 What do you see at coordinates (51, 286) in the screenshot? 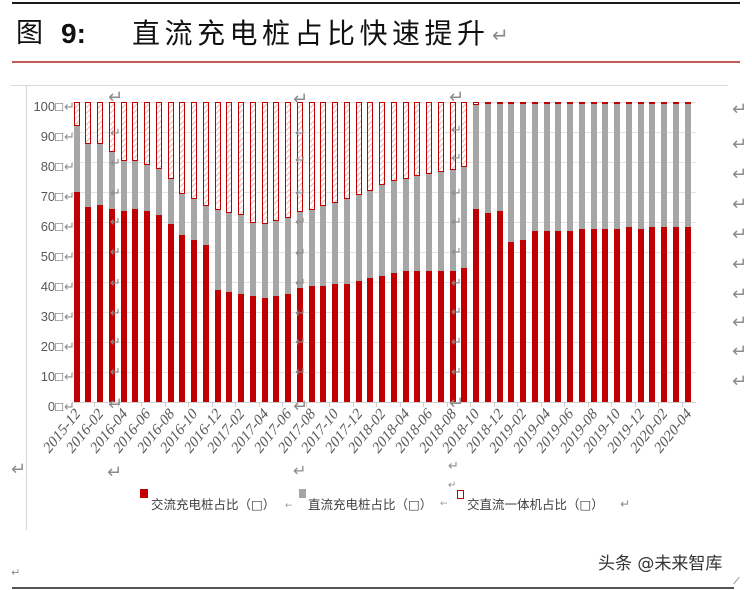
I see `y-axis-label: 40□` at bounding box center [51, 286].